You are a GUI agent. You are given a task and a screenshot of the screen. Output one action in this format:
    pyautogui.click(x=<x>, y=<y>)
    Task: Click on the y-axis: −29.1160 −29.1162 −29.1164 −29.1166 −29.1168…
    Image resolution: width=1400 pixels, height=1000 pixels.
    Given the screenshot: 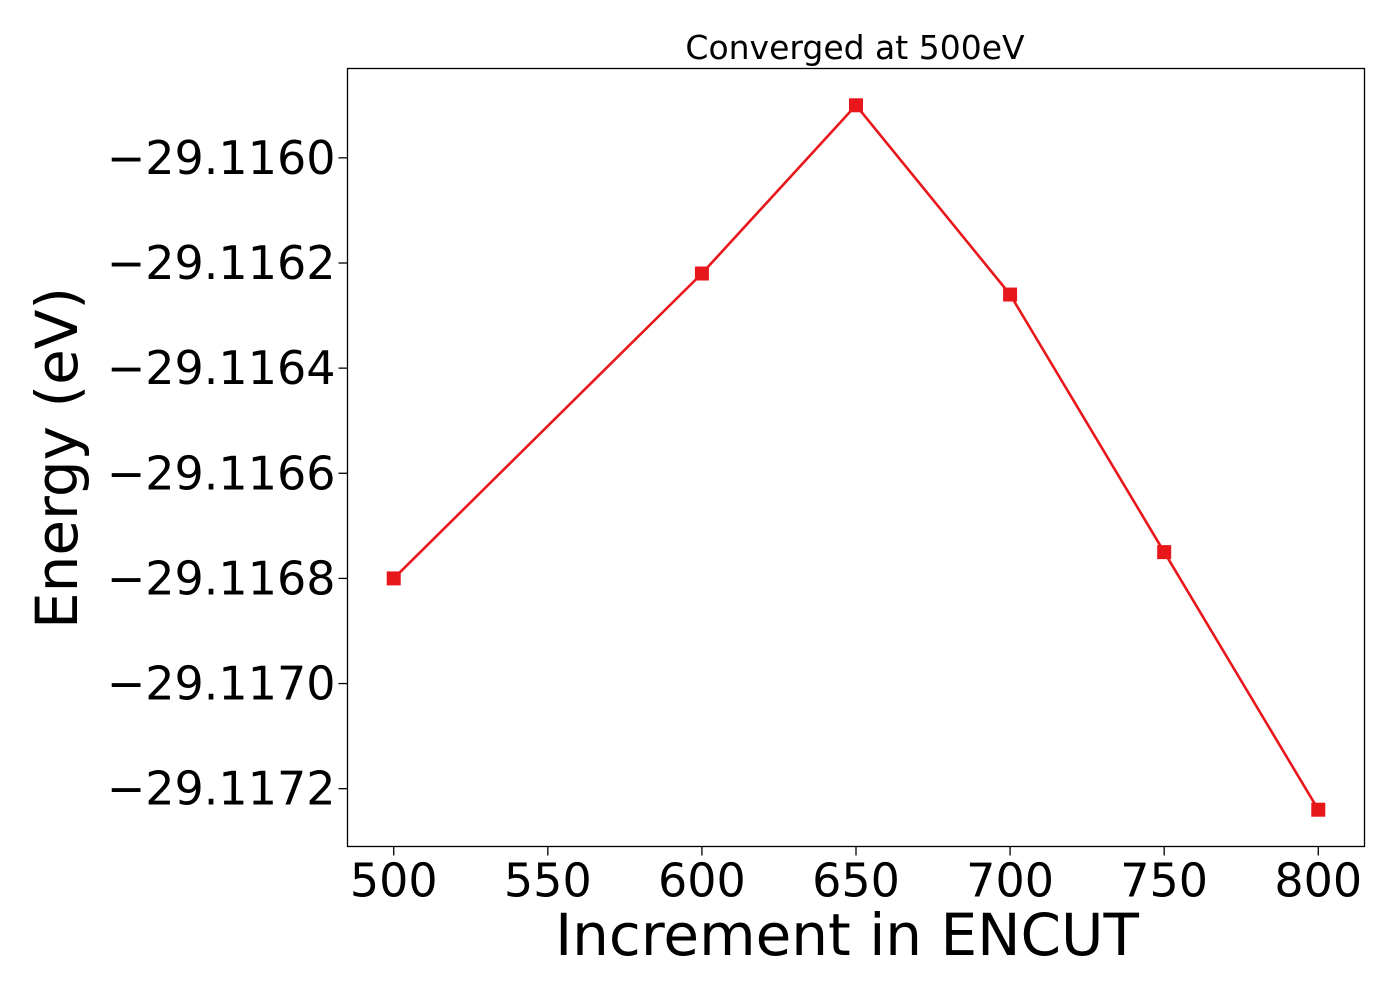 What is the action you would take?
    pyautogui.click(x=227, y=473)
    